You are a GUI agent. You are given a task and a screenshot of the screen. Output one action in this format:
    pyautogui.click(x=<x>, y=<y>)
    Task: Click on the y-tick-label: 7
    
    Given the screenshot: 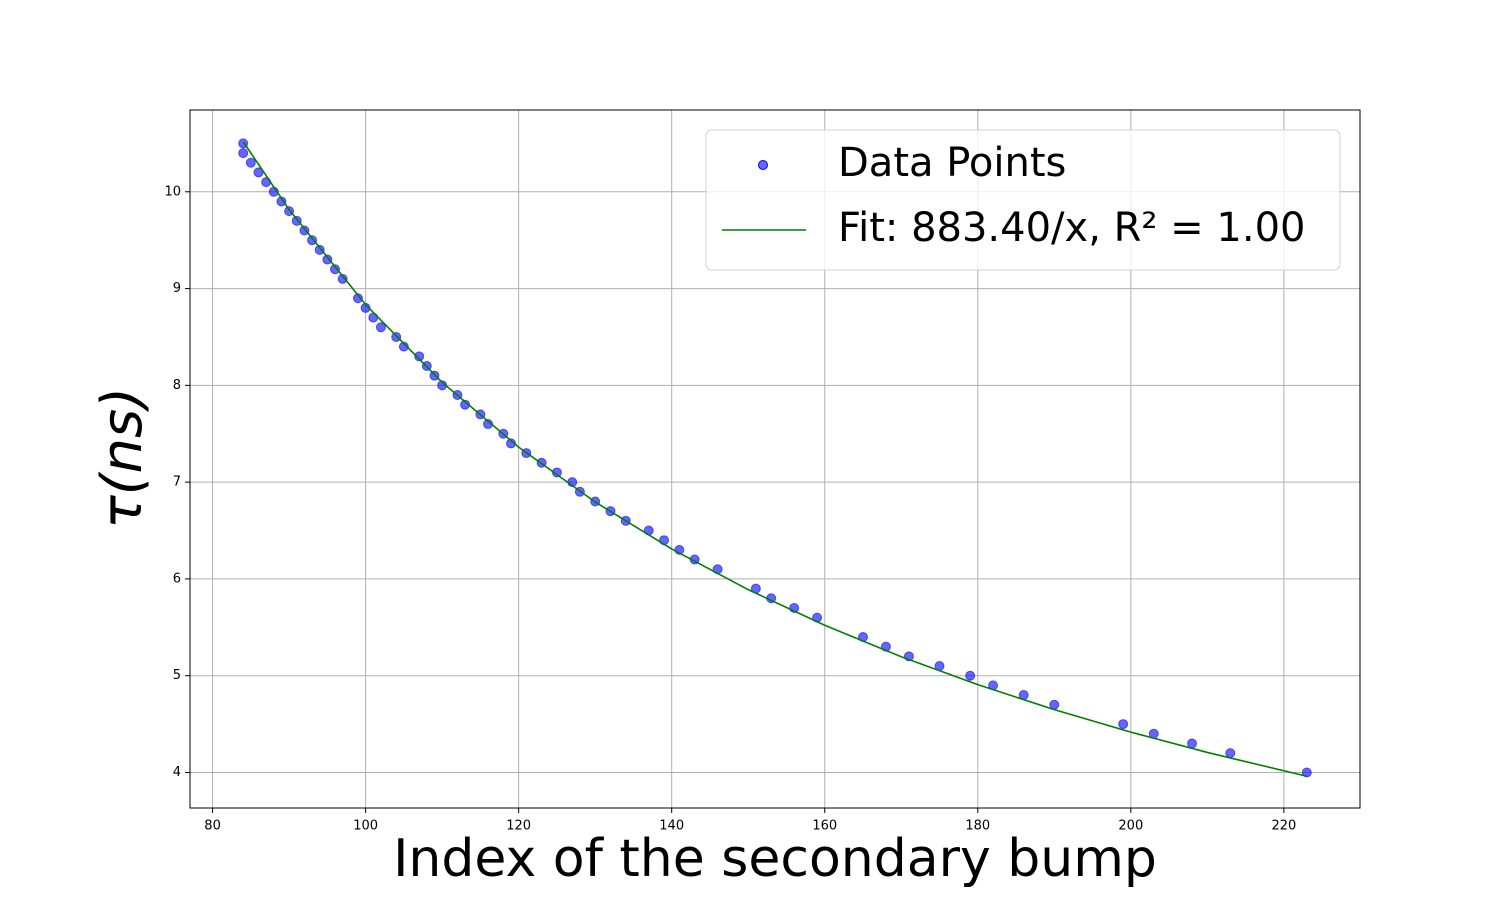 What is the action you would take?
    pyautogui.click(x=177, y=482)
    